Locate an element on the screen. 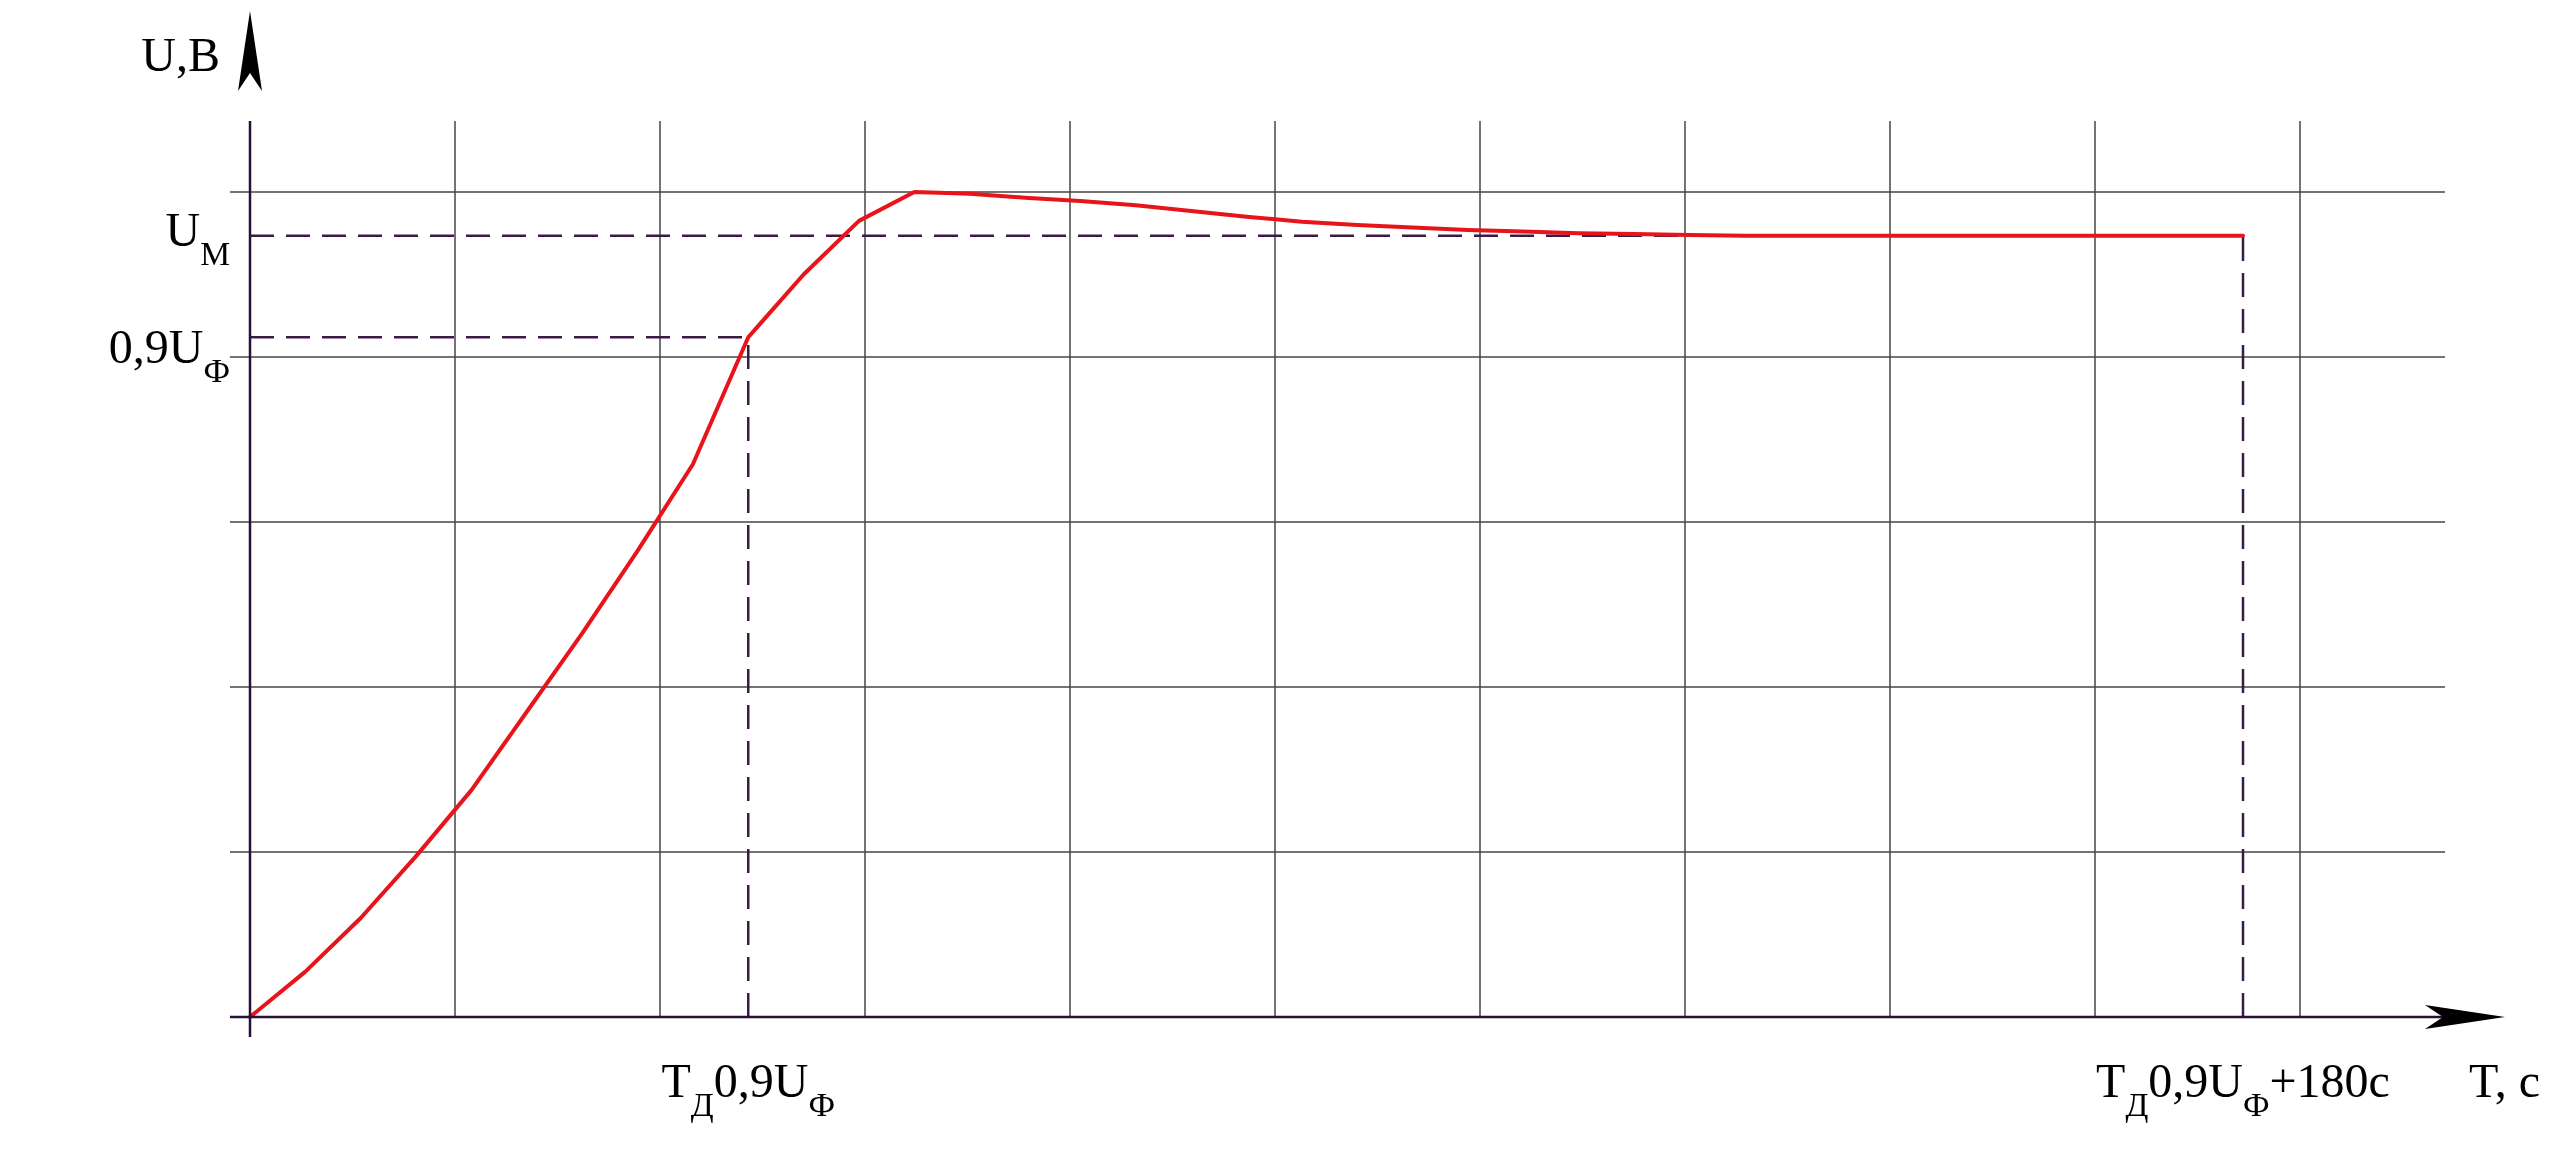 The image size is (2560, 1157). x-tick-label: T$_{Д}$0,9U$_{Ф}$ is located at coordinates (748, 1088).